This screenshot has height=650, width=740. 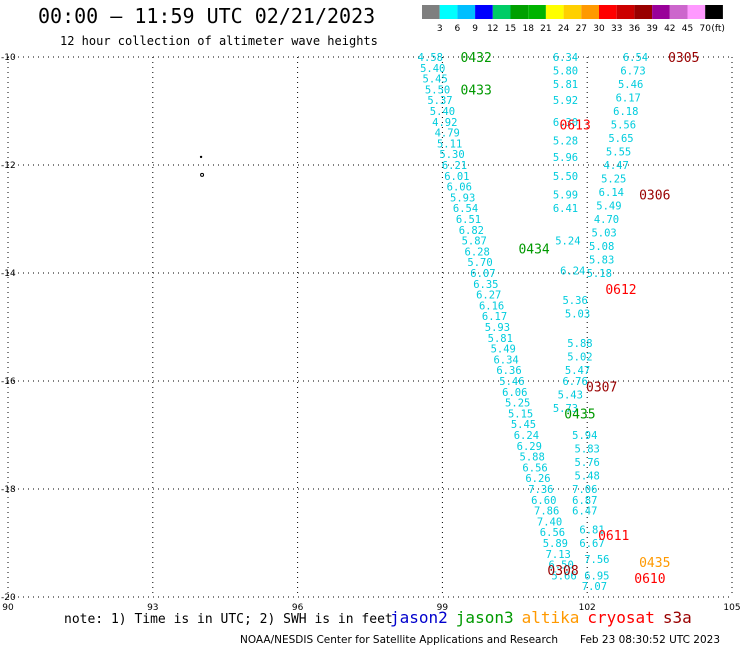 What do you see at coordinates (545, 29) in the screenshot?
I see `colorbar-tick-label: 21` at bounding box center [545, 29].